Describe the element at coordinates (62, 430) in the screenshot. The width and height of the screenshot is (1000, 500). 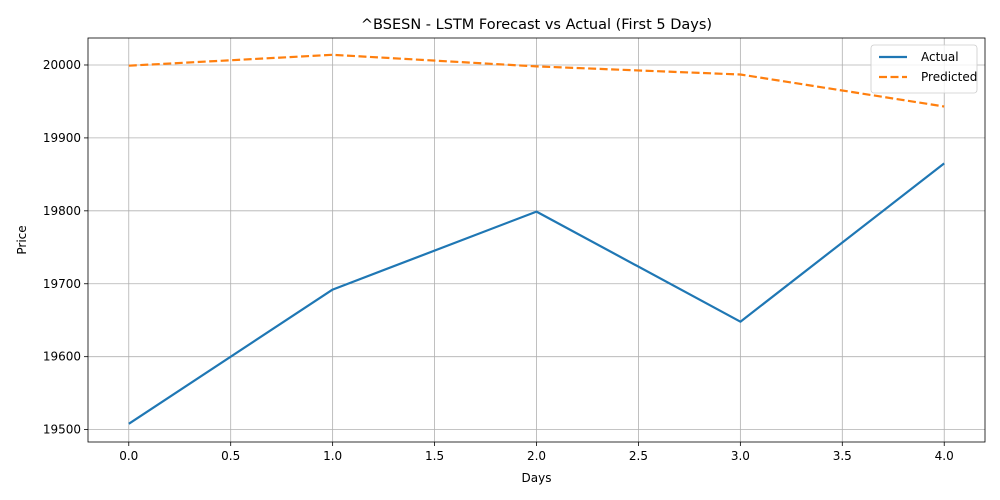
I see `y-tick-label: 19500` at that location.